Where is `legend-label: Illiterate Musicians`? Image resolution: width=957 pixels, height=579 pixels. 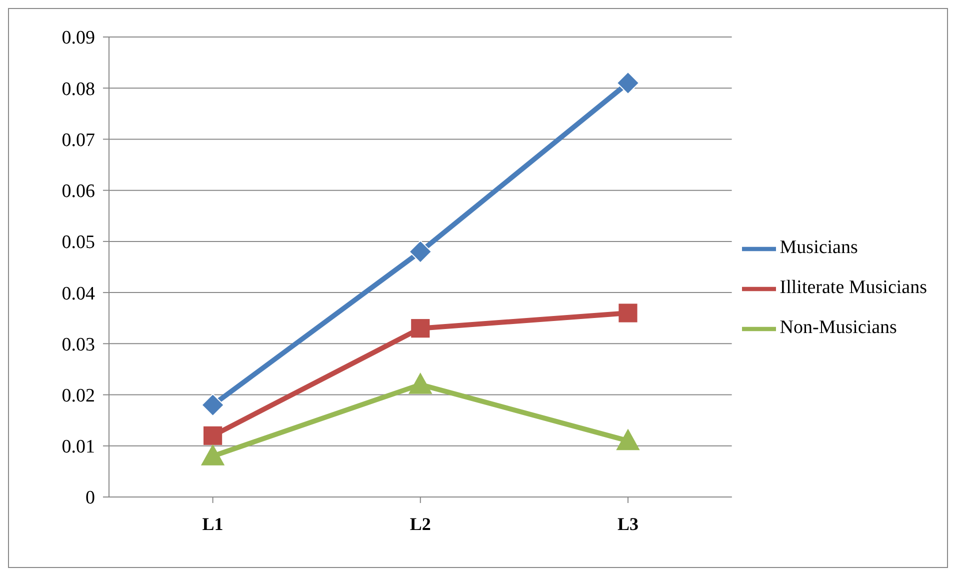 legend-label: Illiterate Musicians is located at coordinates (853, 287).